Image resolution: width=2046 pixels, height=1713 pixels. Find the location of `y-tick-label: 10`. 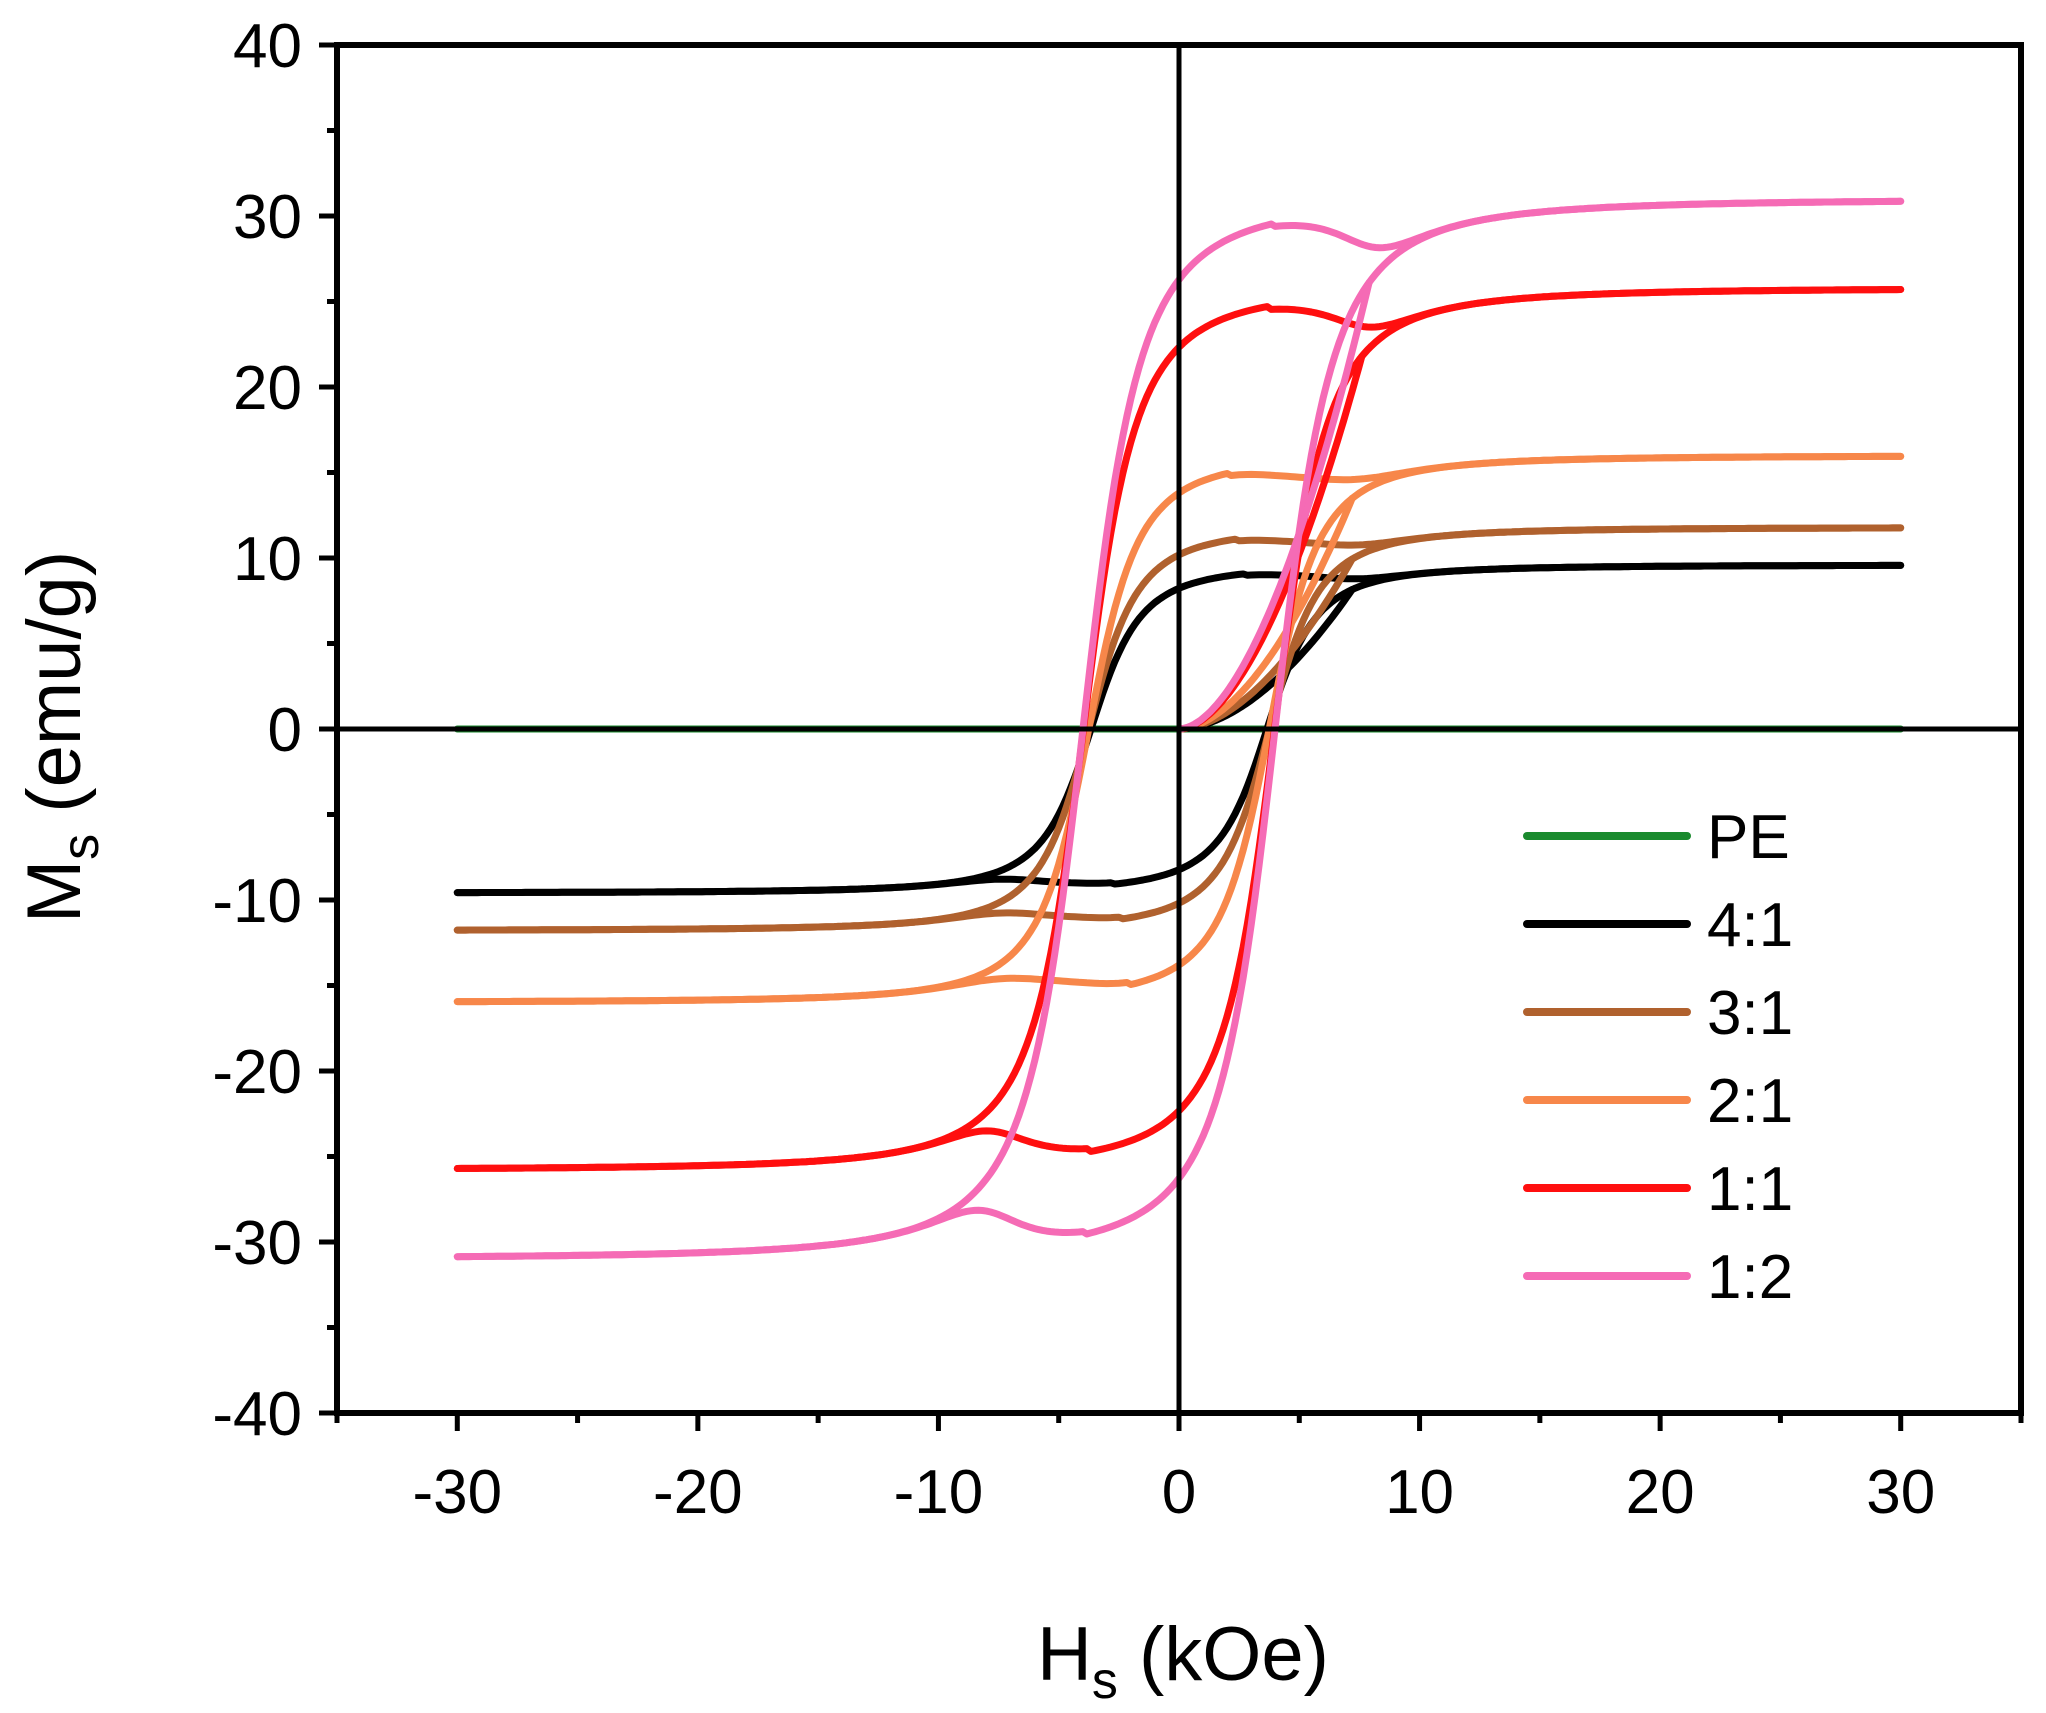

y-tick-label: 10 is located at coordinates (267, 559).